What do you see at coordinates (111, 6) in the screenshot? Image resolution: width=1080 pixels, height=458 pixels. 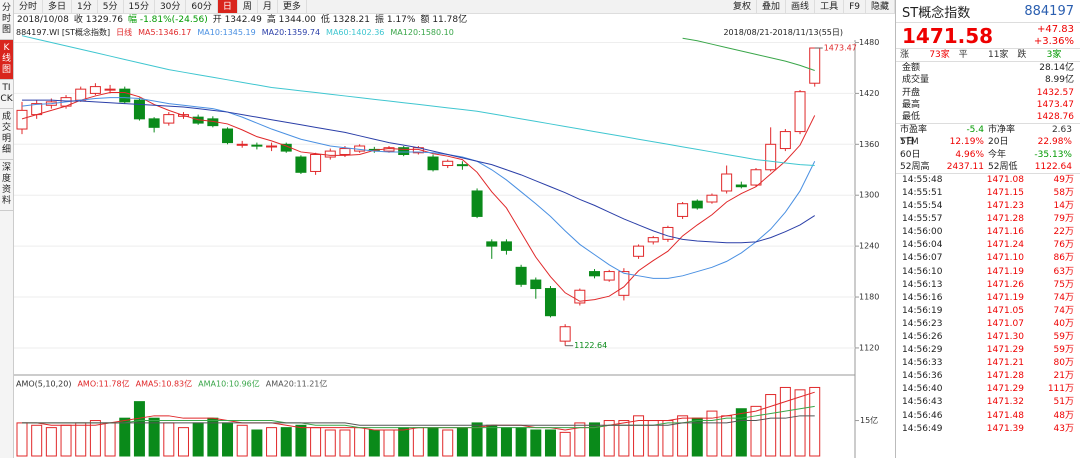 I see `period-button: 5分` at bounding box center [111, 6].